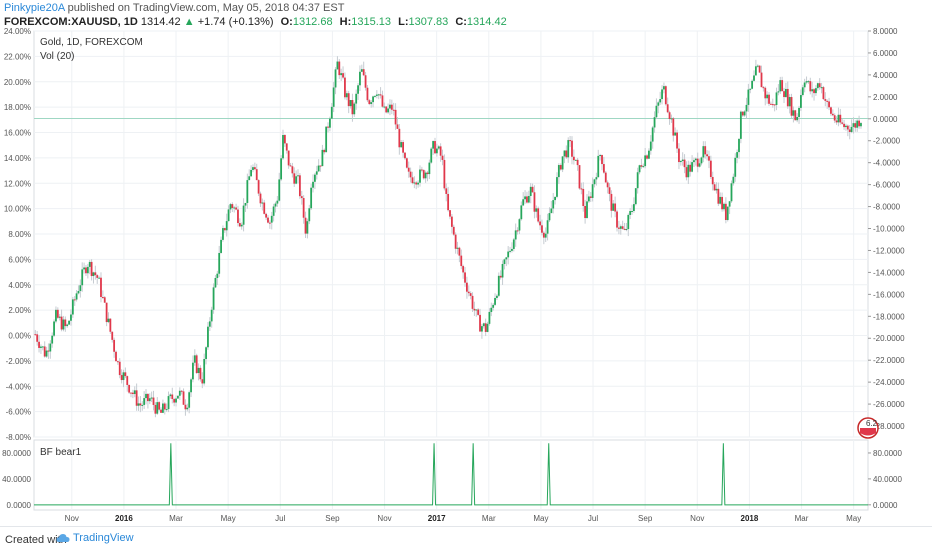  I want to click on tradingview-link: TradingView, so click(95, 538).